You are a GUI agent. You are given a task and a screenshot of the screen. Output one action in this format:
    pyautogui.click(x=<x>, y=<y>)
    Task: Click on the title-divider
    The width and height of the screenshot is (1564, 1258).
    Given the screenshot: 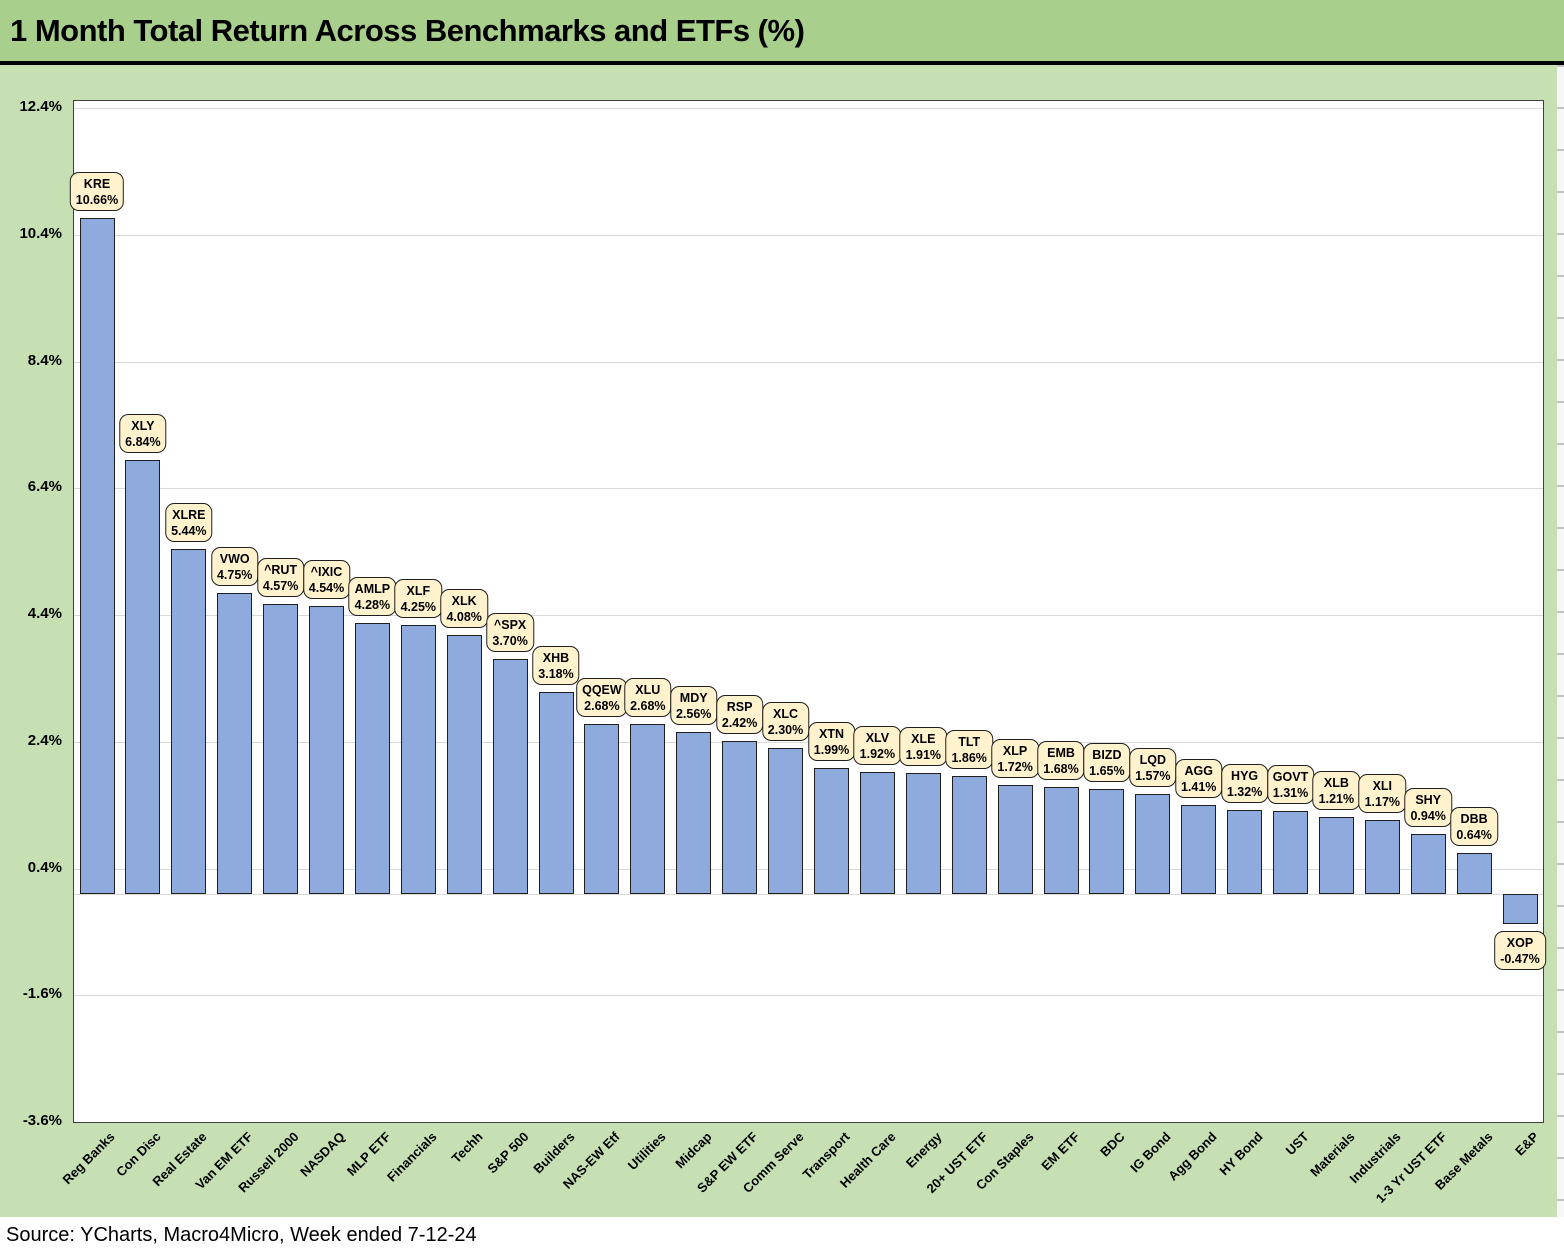 What is the action you would take?
    pyautogui.click(x=782, y=63)
    